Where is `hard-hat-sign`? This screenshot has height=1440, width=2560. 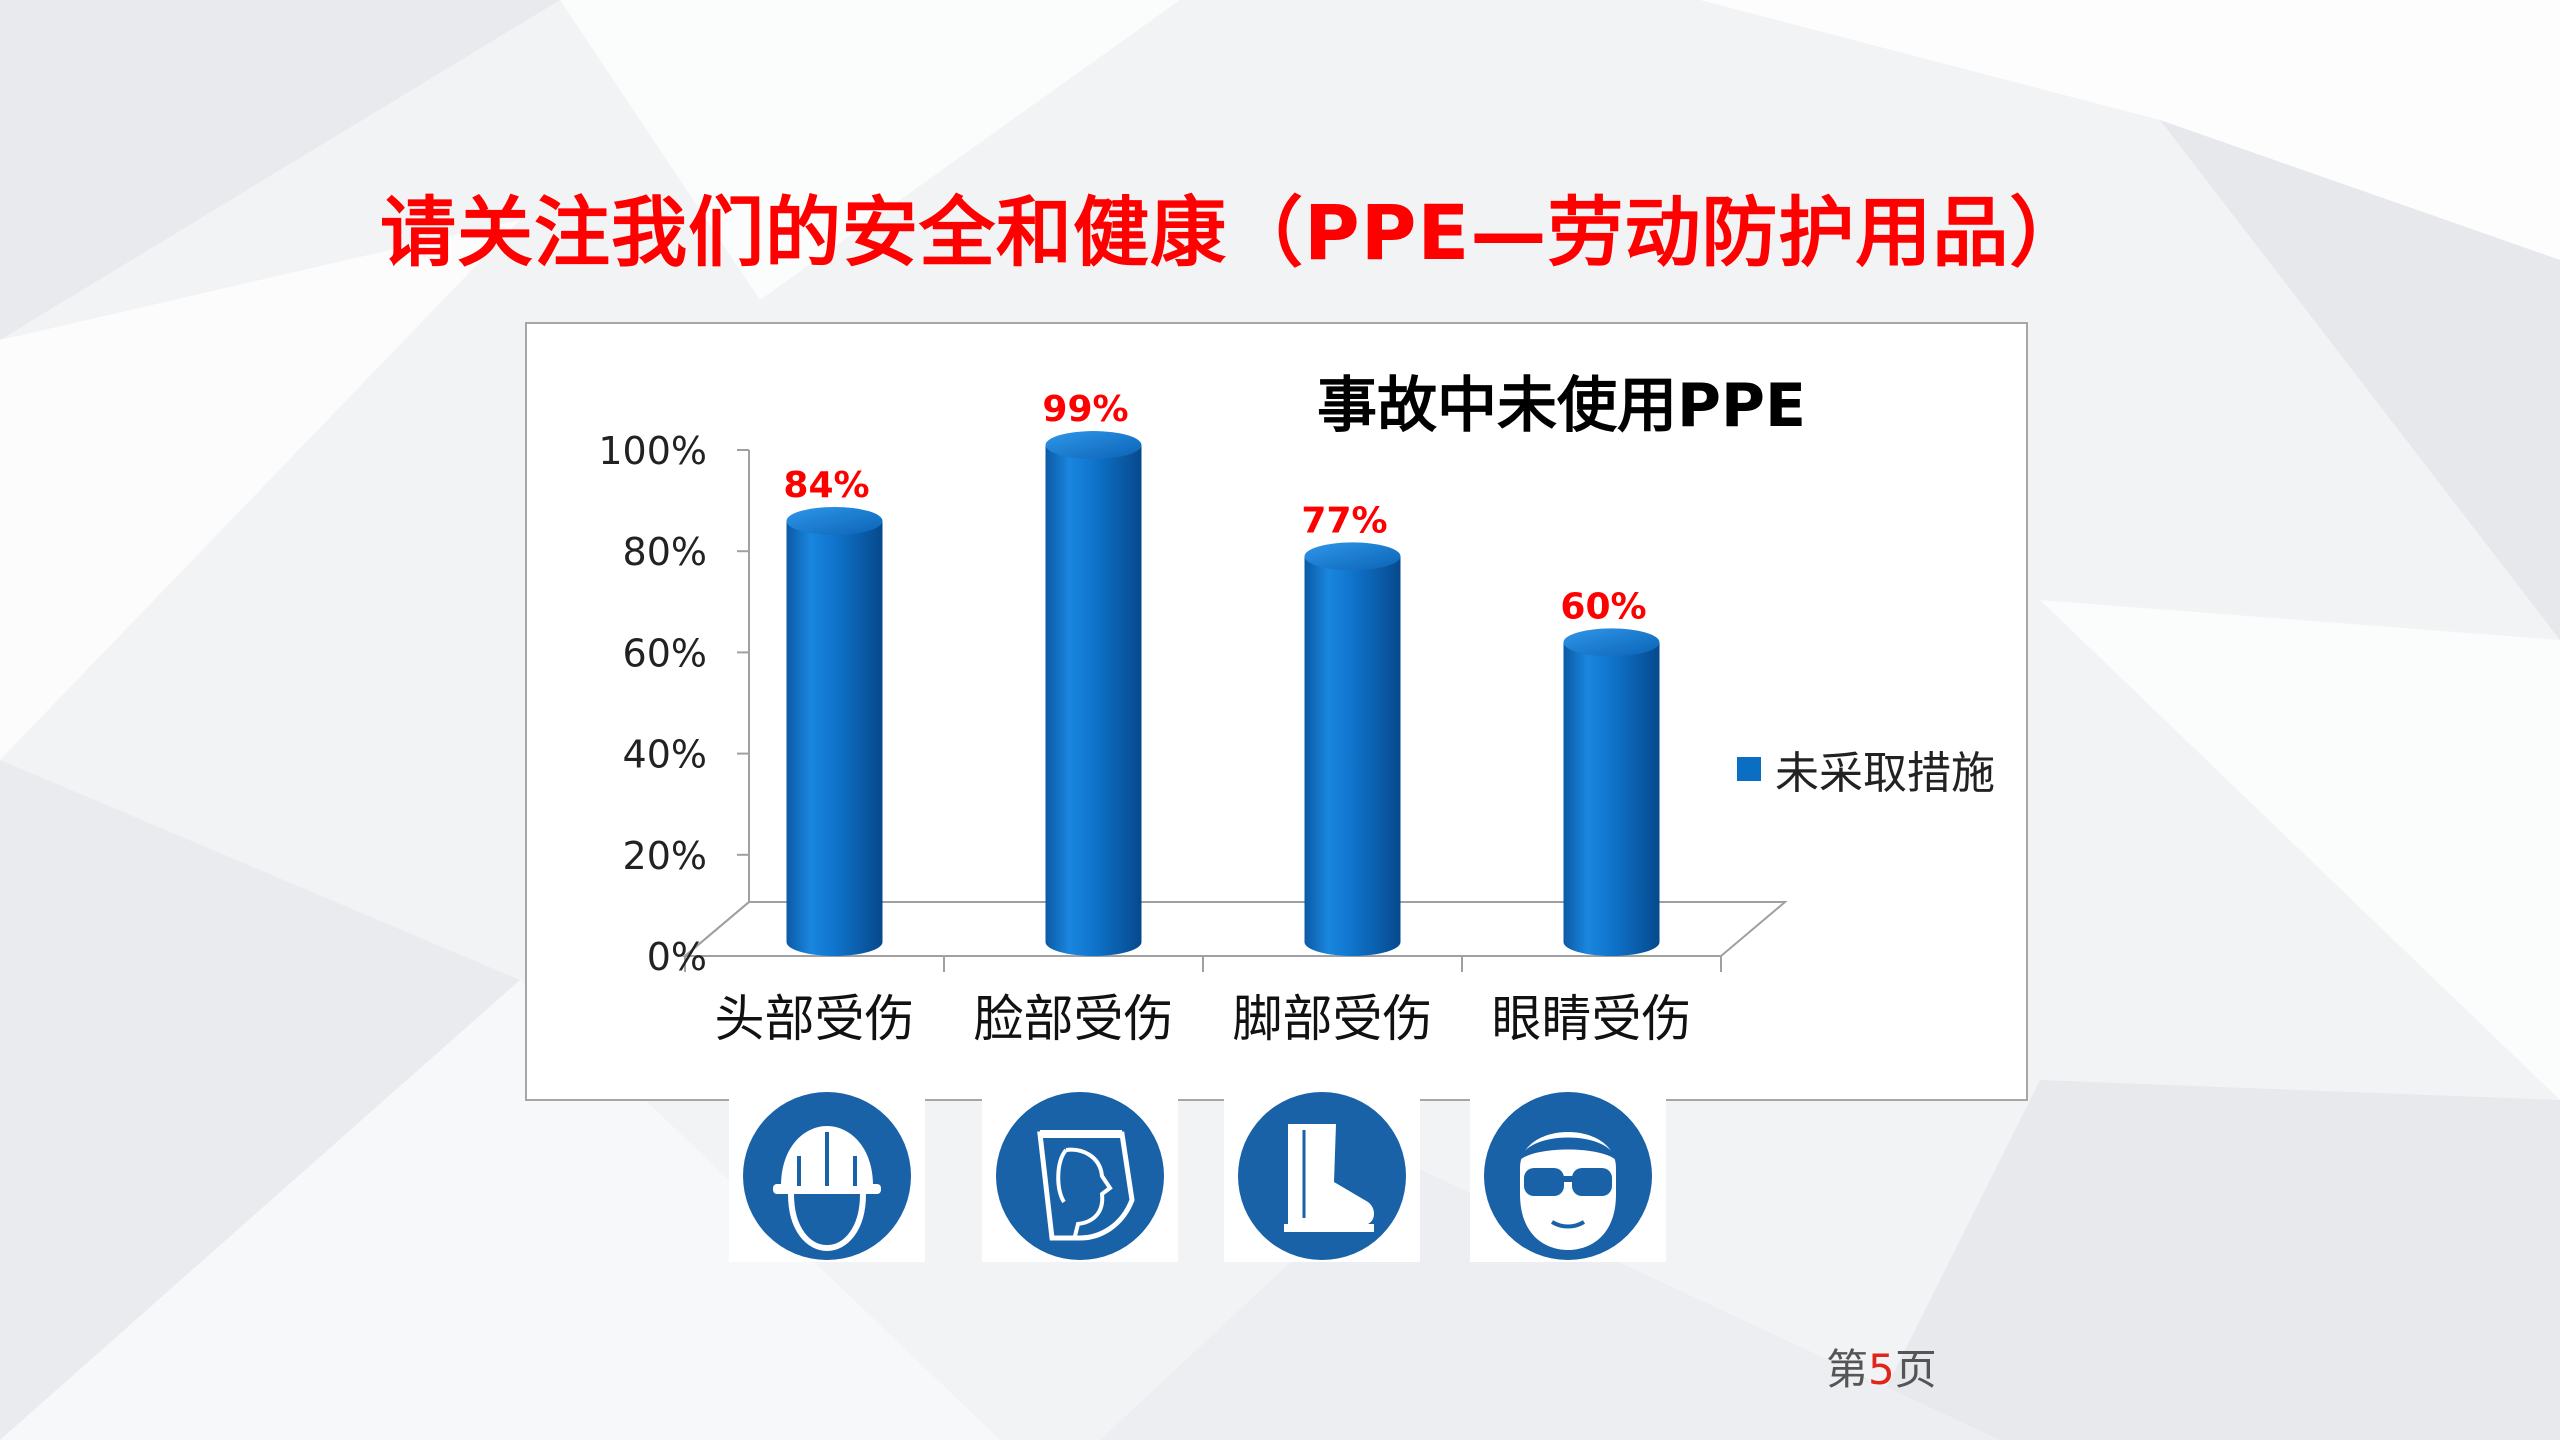
hard-hat-sign is located at coordinates (827, 1176).